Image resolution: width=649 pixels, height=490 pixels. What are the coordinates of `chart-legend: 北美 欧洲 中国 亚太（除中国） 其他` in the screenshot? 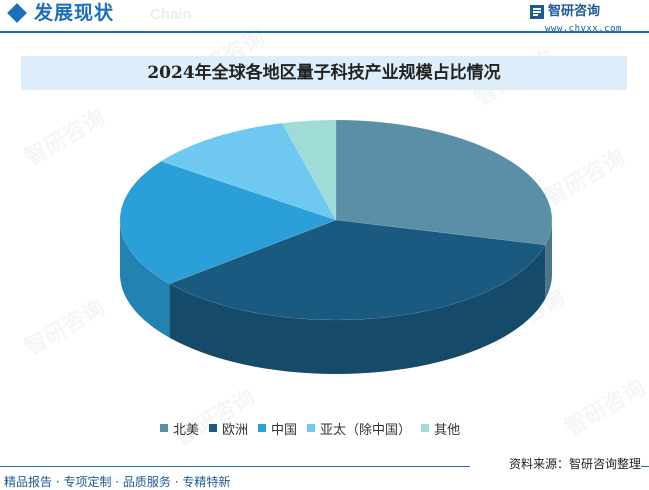 It's located at (360, 428).